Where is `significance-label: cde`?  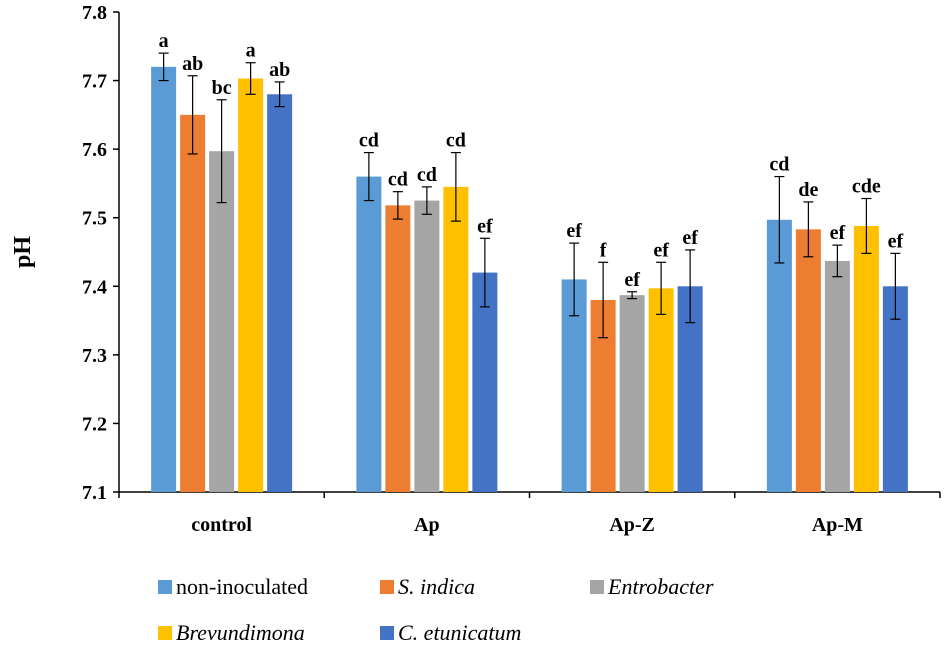
significance-label: cde is located at coordinates (866, 187).